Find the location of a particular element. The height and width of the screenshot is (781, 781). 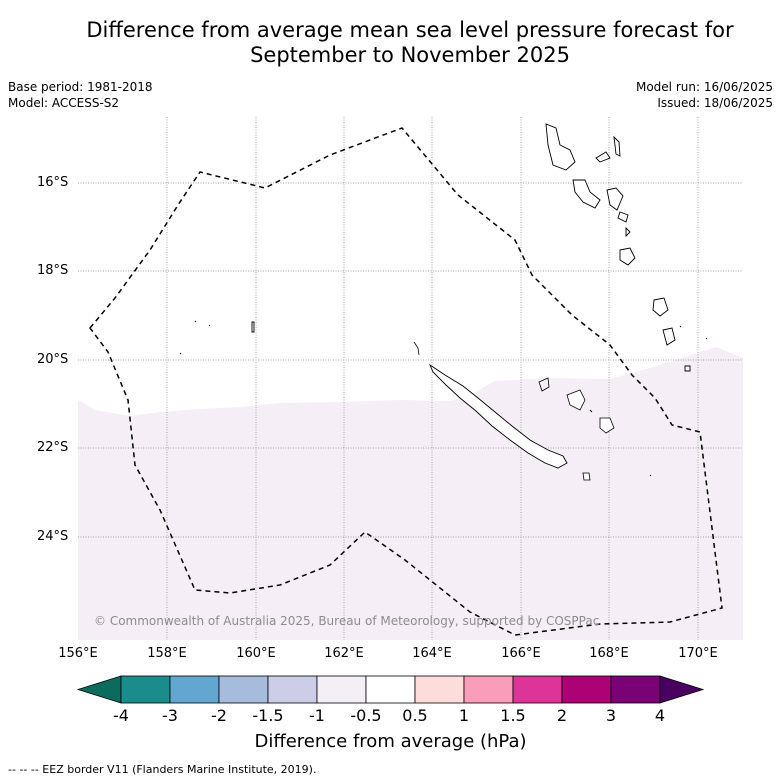

issued-date: Issued: 18/06/2025 is located at coordinates (715, 103).